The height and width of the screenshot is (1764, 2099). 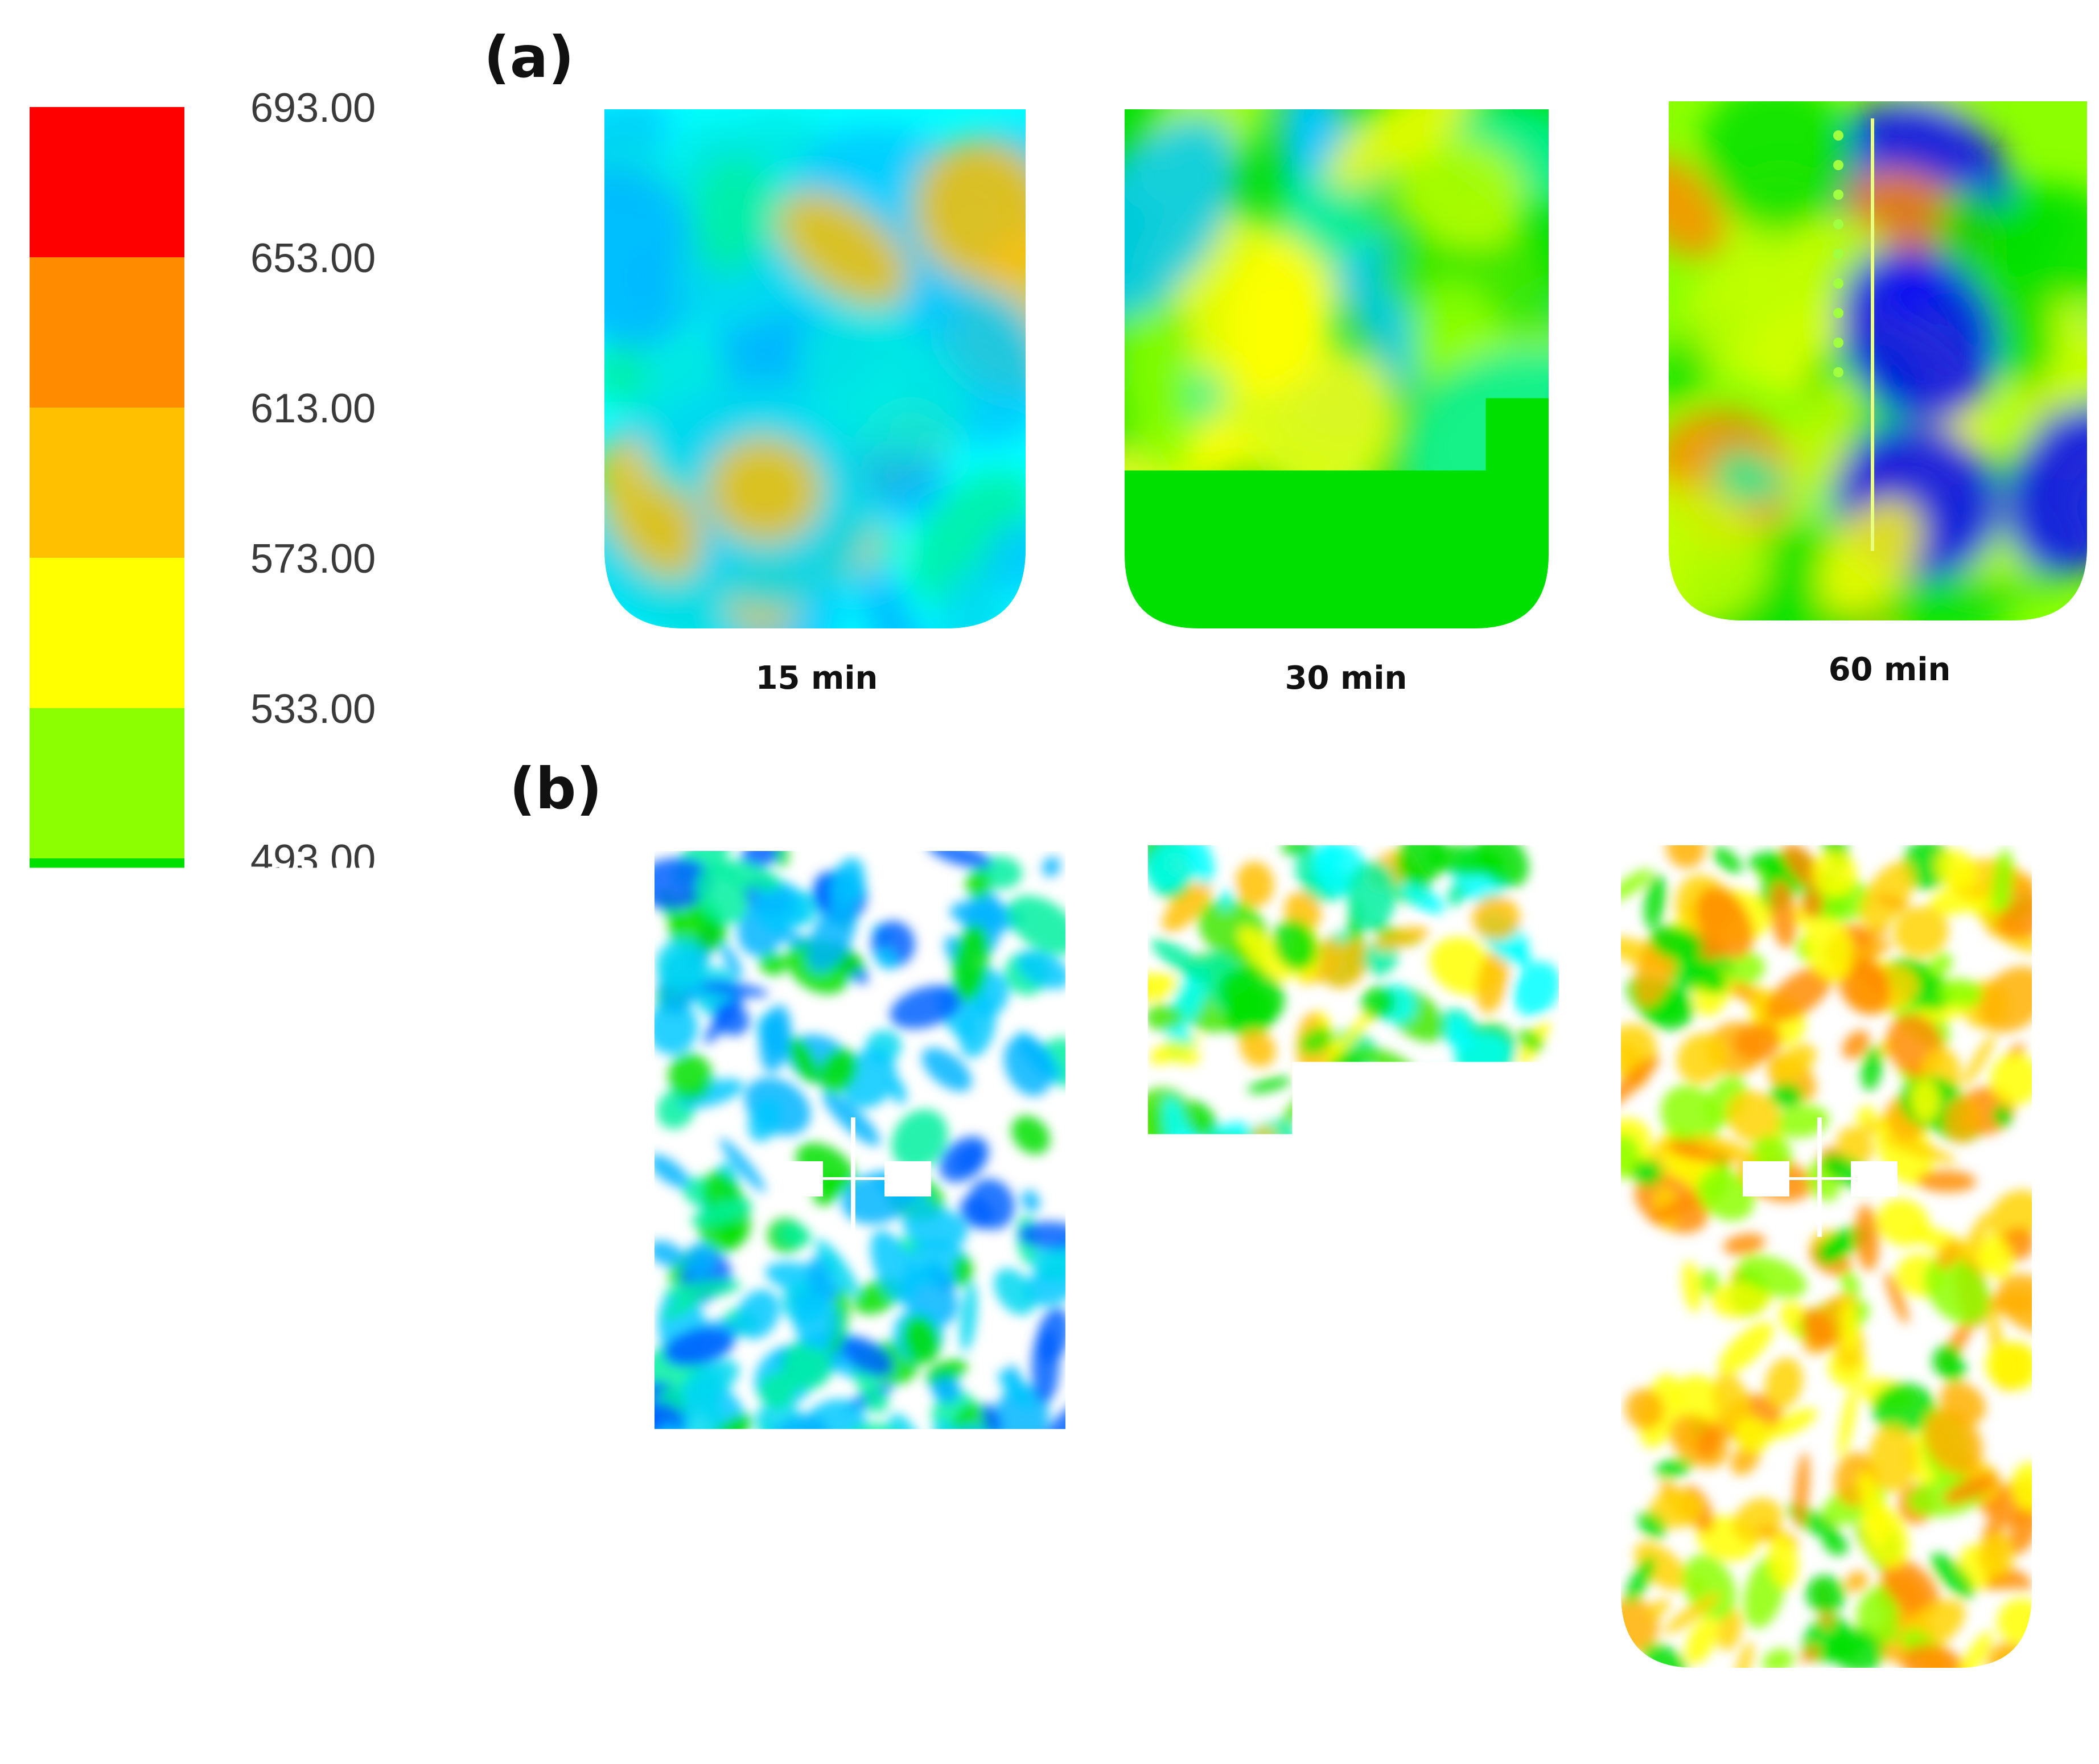 I want to click on panel-a-time-label-3: 60 min, so click(x=1890, y=669).